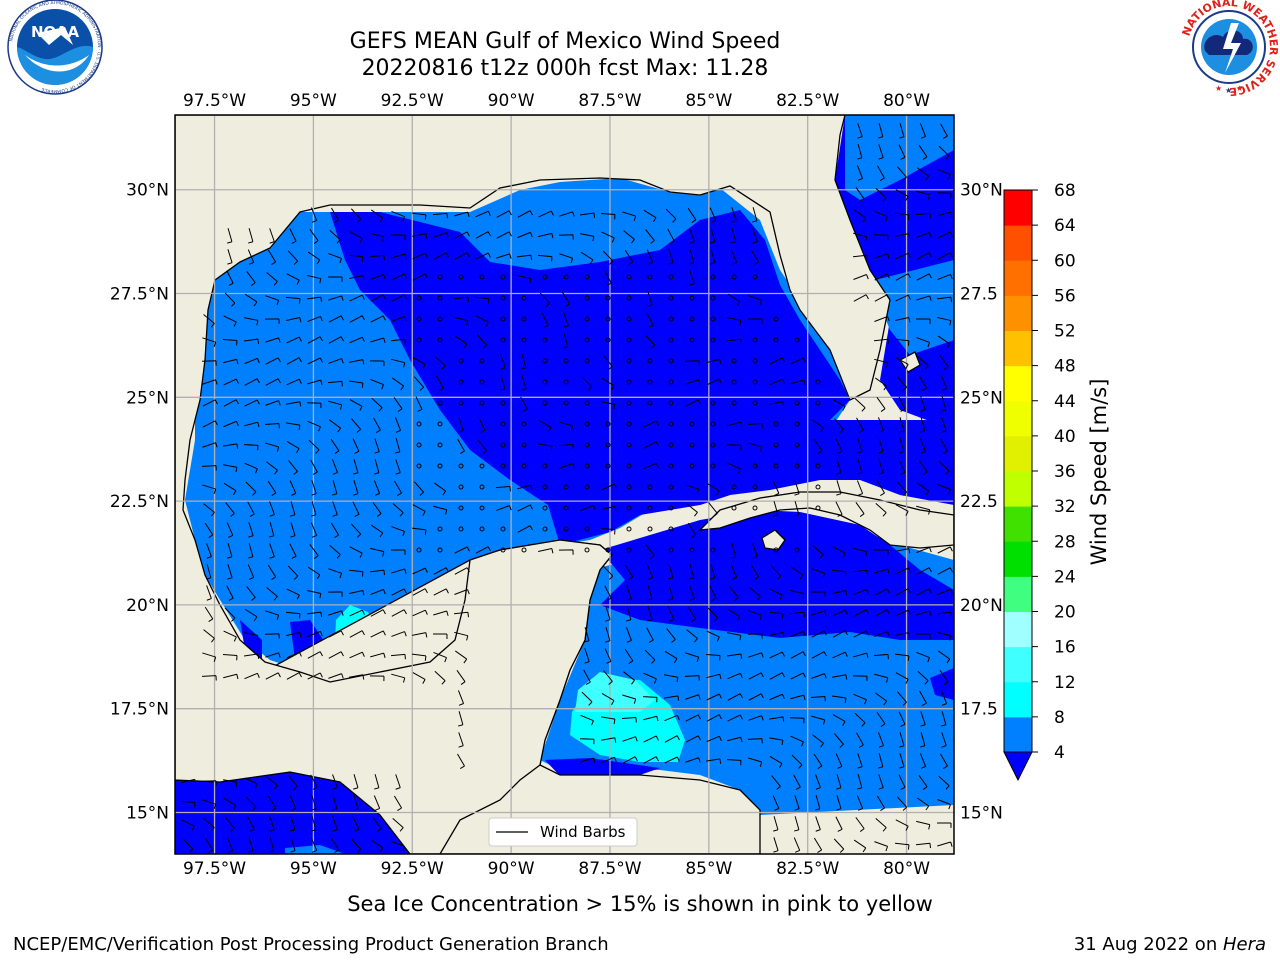 The image size is (1280, 960). What do you see at coordinates (1018, 766) in the screenshot?
I see `colorbar-under-triangle` at bounding box center [1018, 766].